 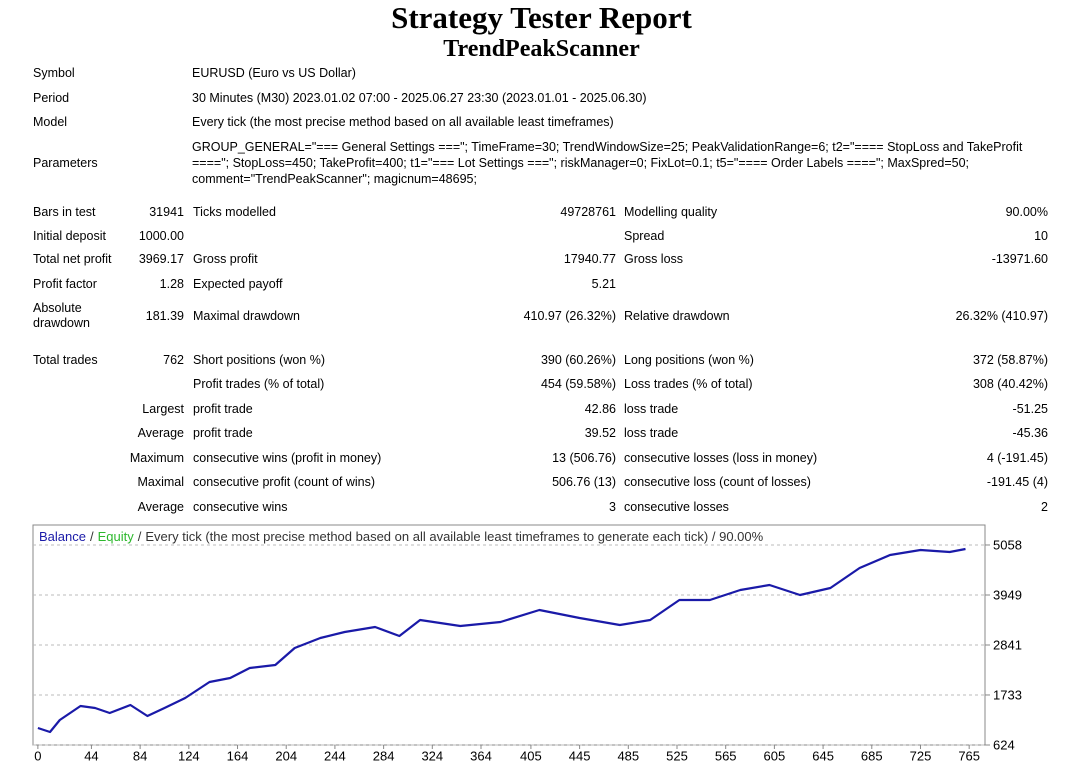 What do you see at coordinates (628, 755) in the screenshot?
I see `x-tick-label: 485` at bounding box center [628, 755].